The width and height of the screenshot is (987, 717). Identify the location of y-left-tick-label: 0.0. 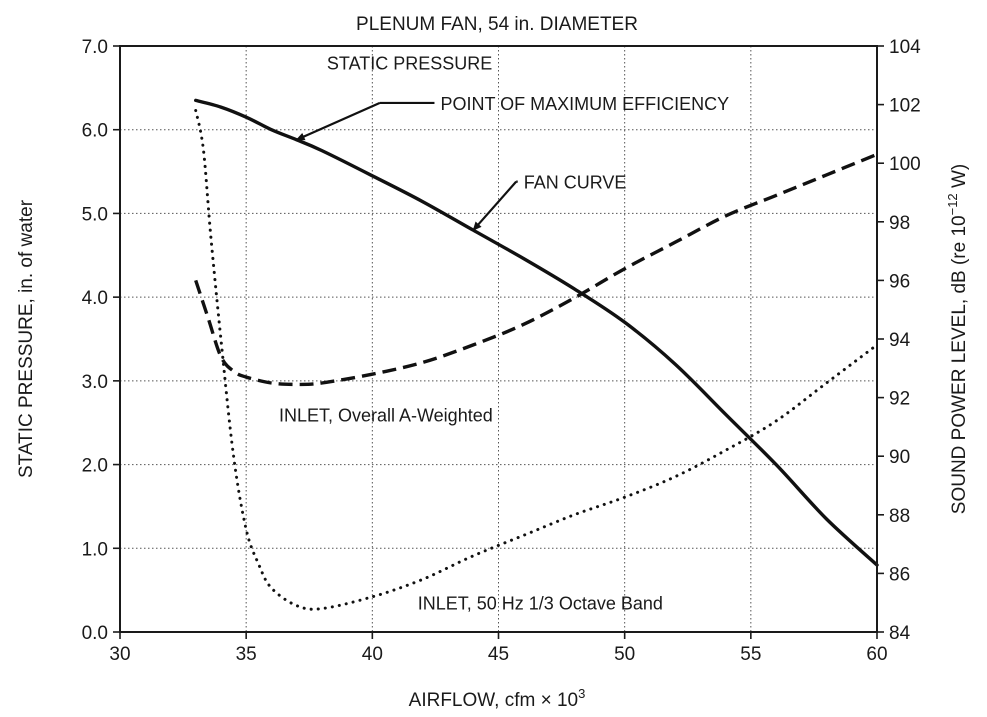
(95, 633).